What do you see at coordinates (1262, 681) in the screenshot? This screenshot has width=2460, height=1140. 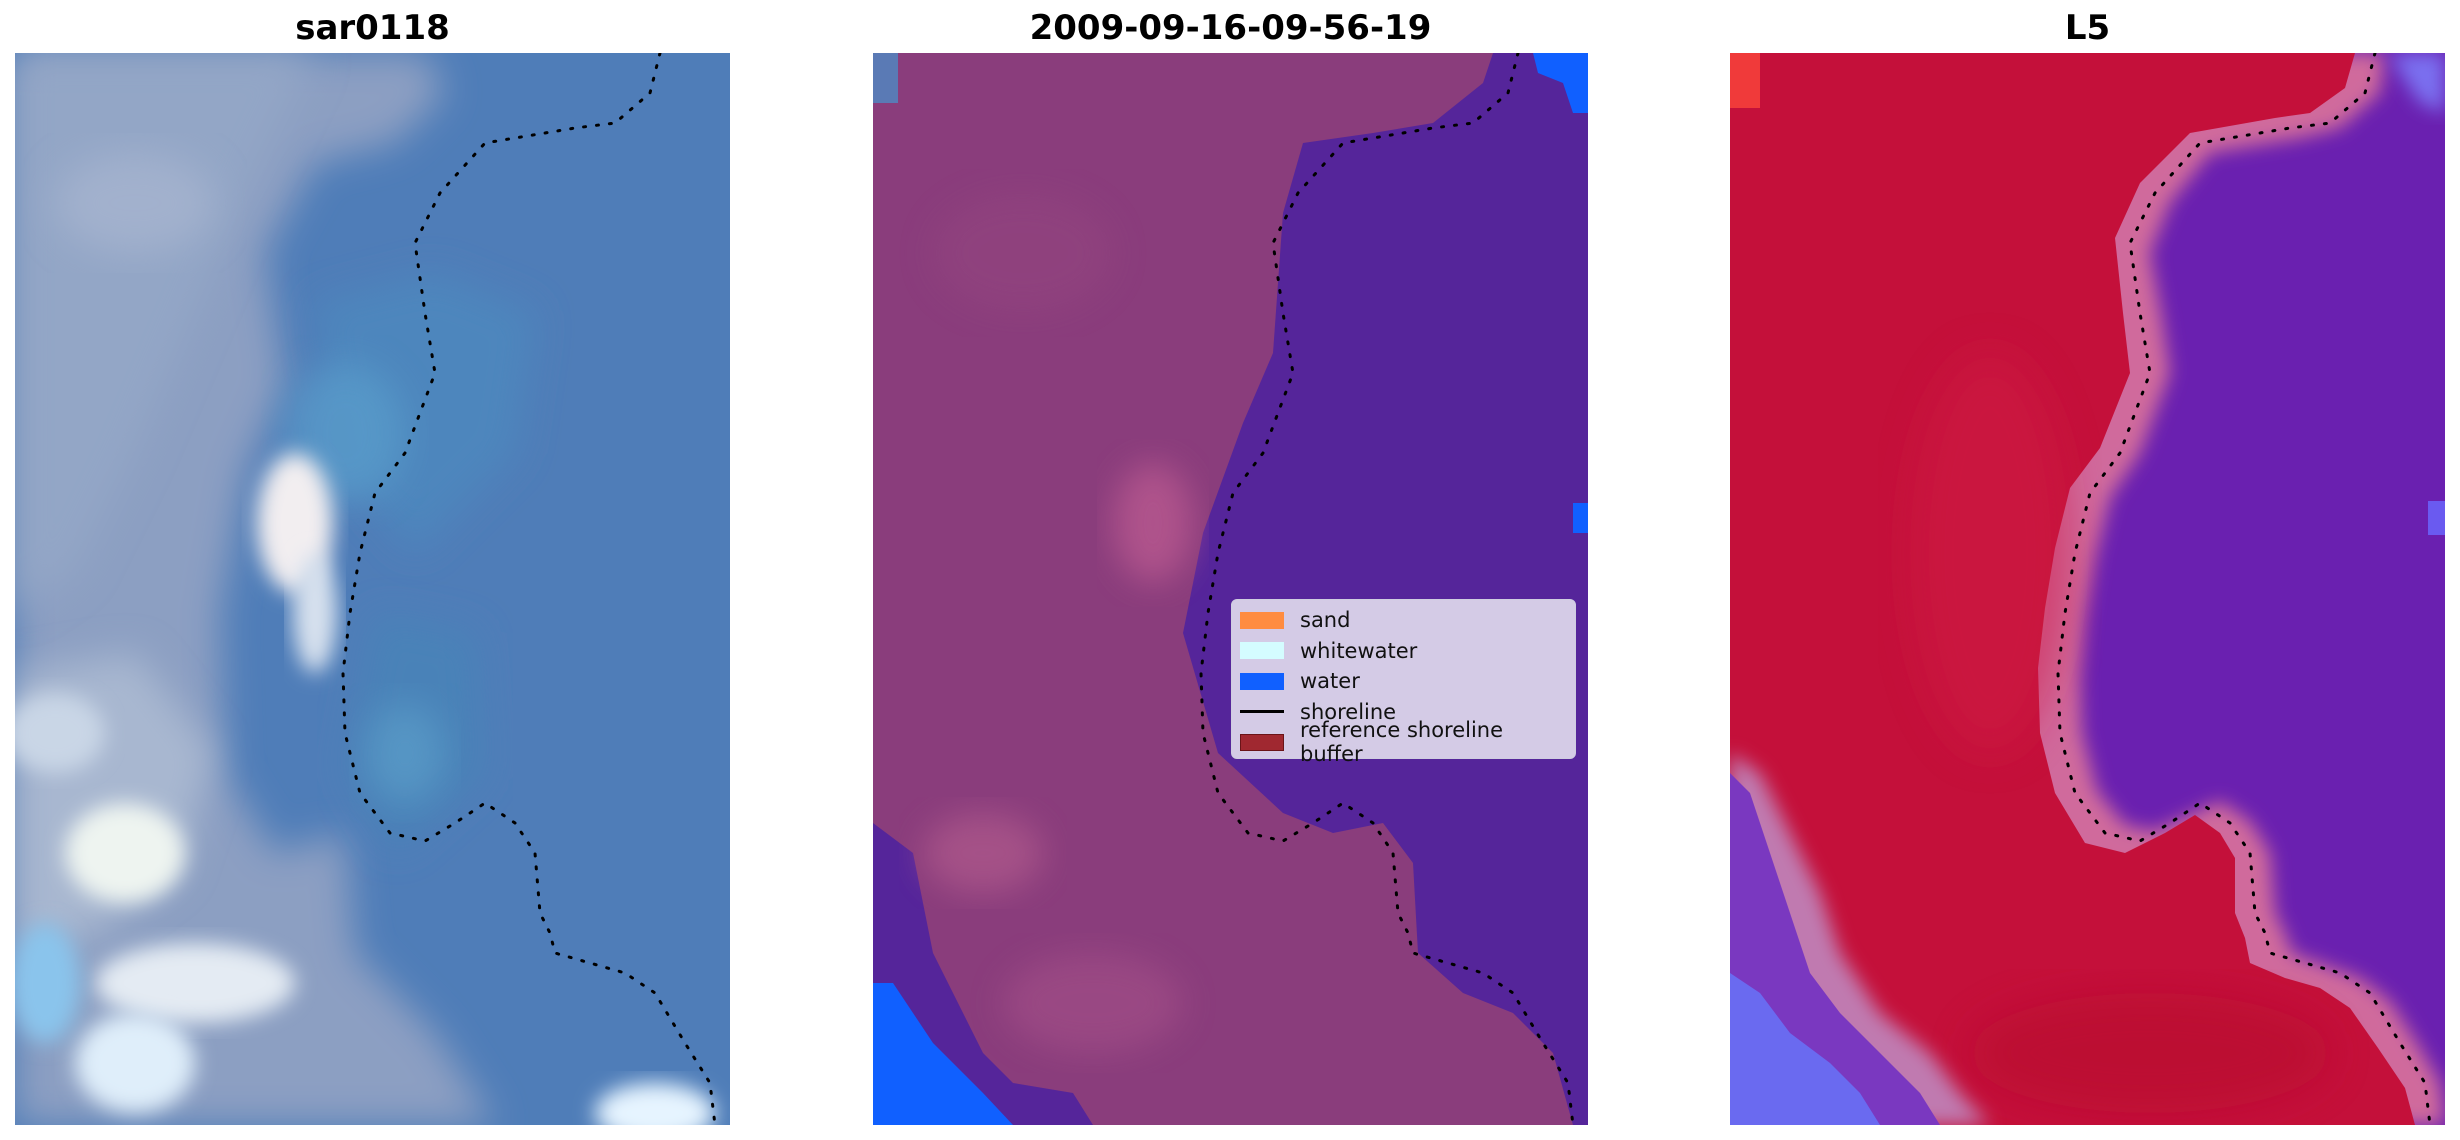 I see `legend-swatch-water` at bounding box center [1262, 681].